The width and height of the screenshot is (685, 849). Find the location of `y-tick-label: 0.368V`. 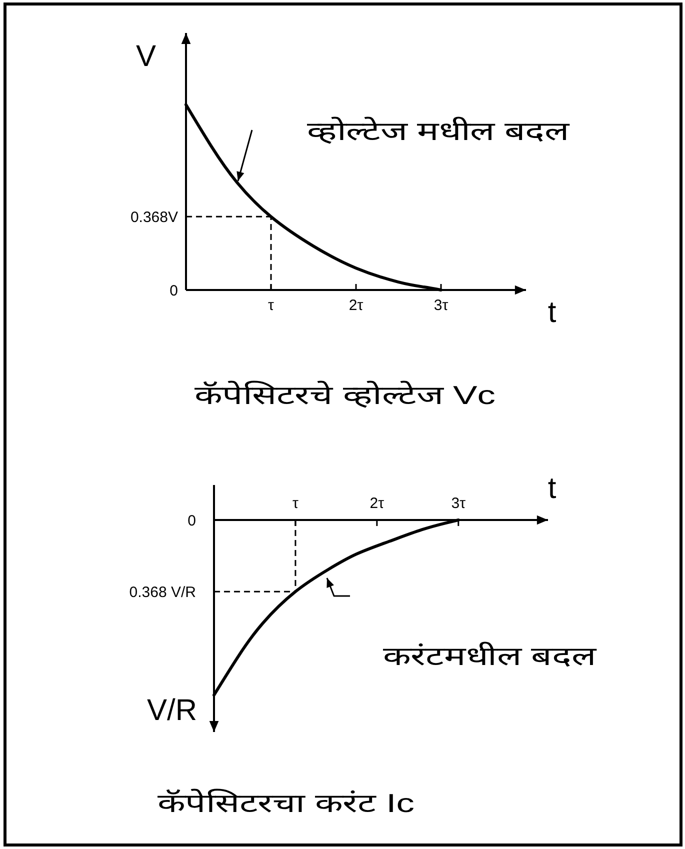

y-tick-label: 0.368V is located at coordinates (154, 217).